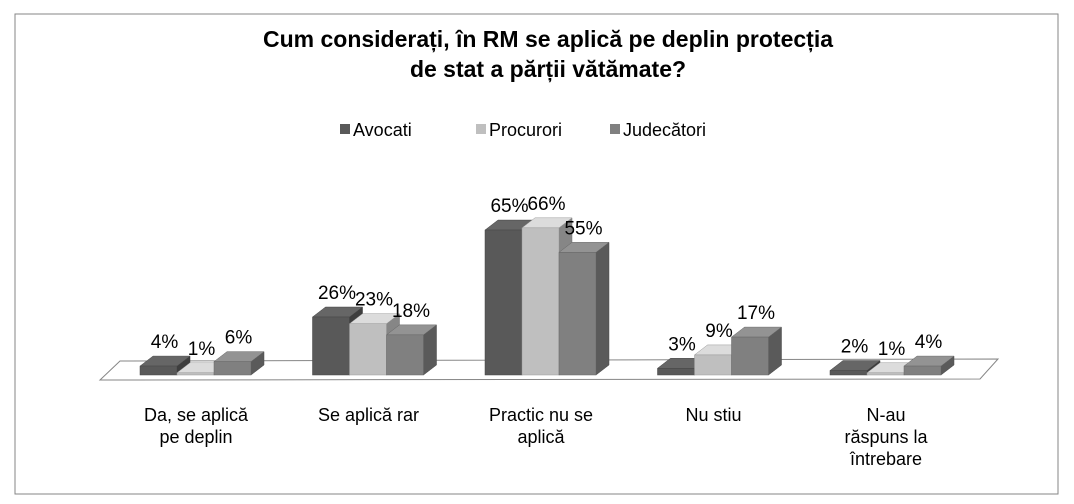 This screenshot has height=504, width=1074. I want to click on x-tick-label: Da, se aplică pe deplin, so click(196, 426).